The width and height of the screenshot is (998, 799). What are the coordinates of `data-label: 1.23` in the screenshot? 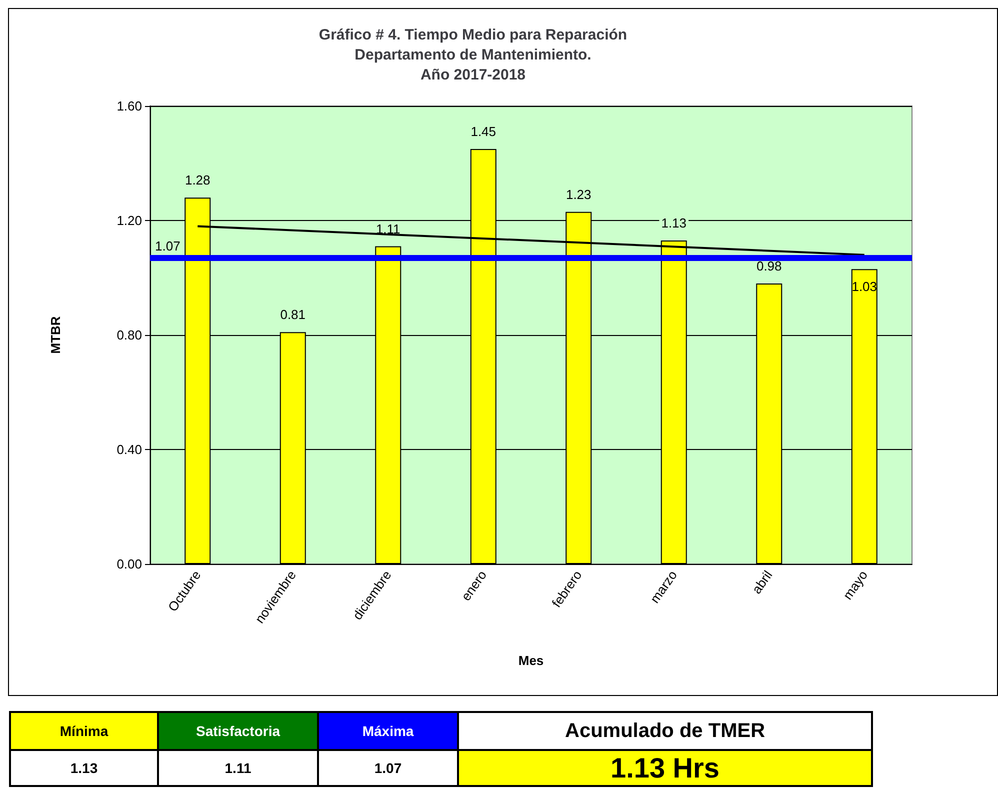 It's located at (579, 194).